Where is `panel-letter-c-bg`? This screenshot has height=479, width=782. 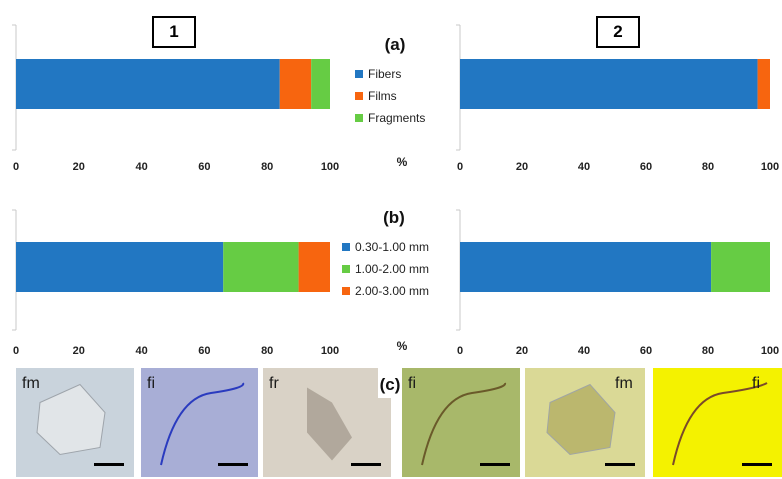
panel-letter-c-bg is located at coordinates (390, 383).